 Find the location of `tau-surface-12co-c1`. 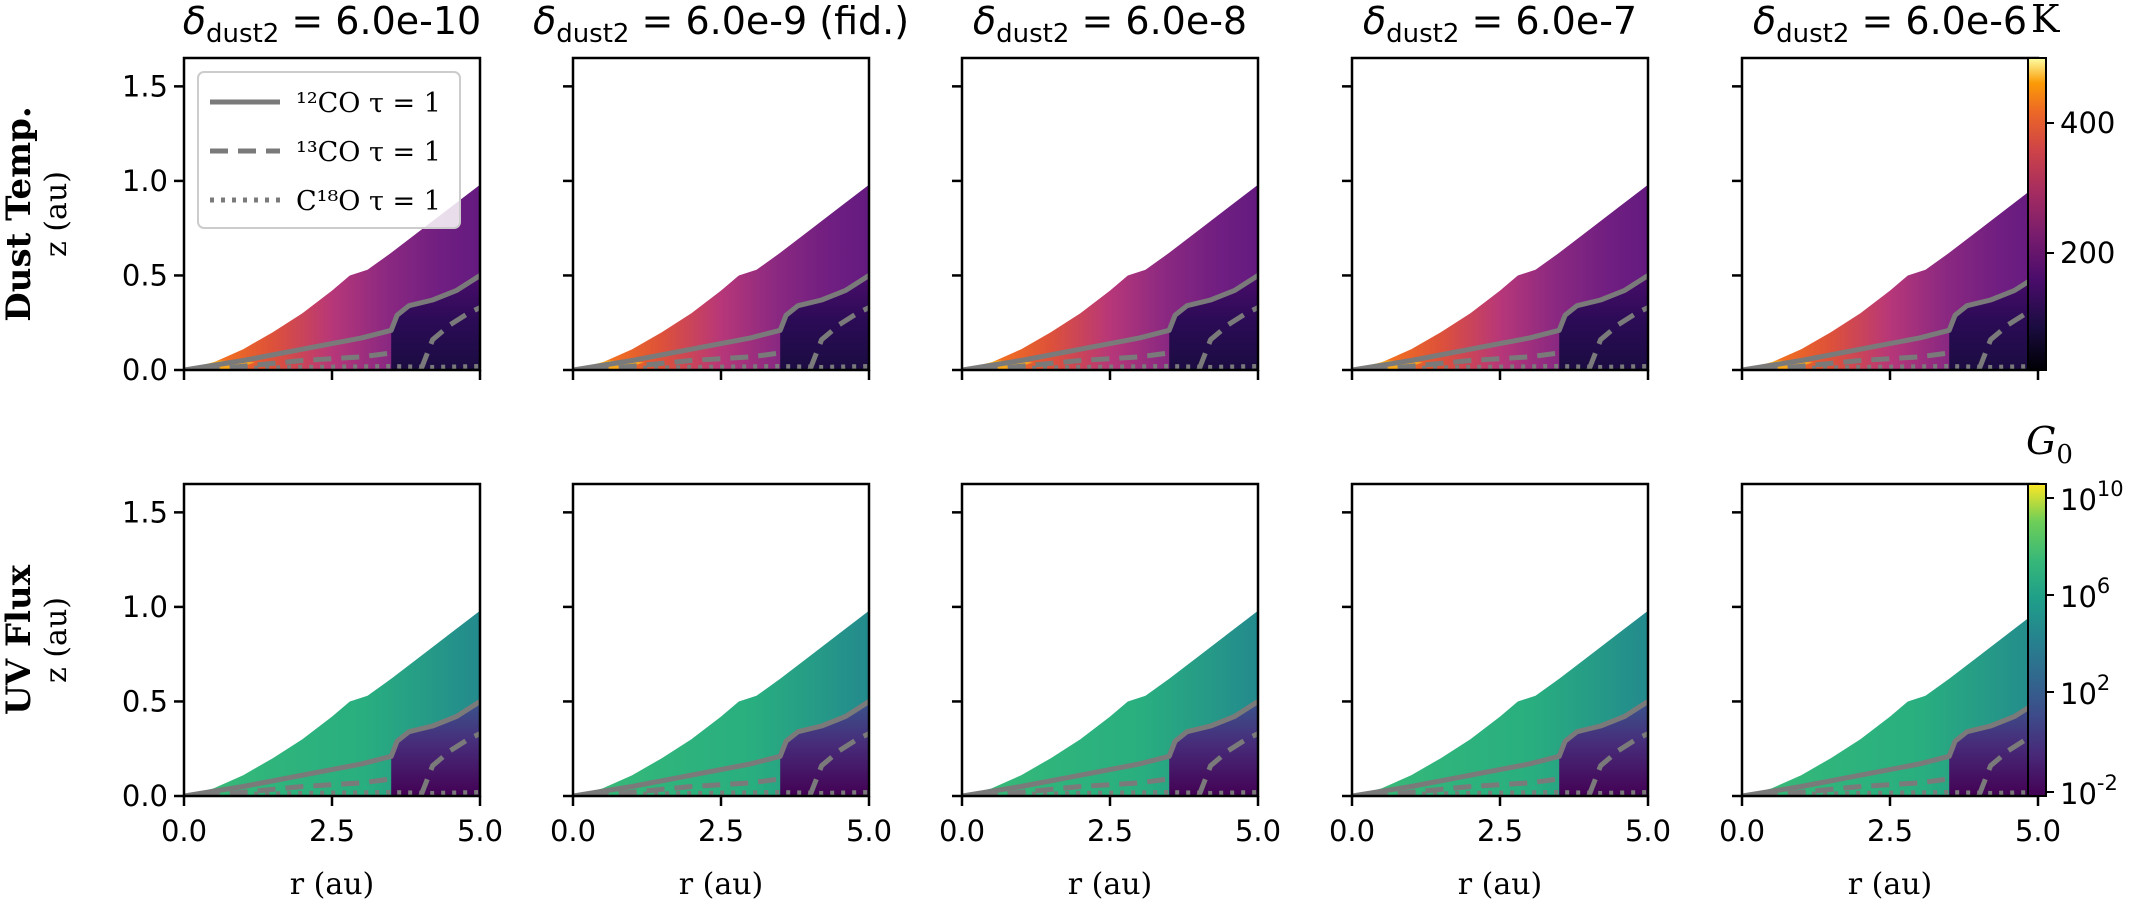

tau-surface-12co-c1 is located at coordinates (721, 321).